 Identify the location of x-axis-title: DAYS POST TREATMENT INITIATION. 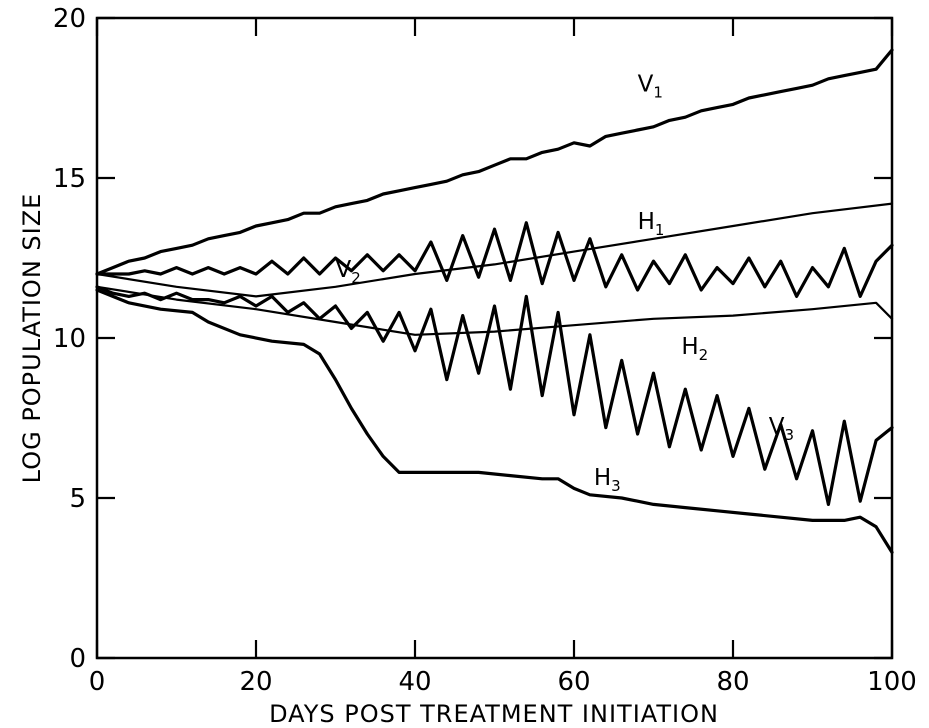
(494, 714).